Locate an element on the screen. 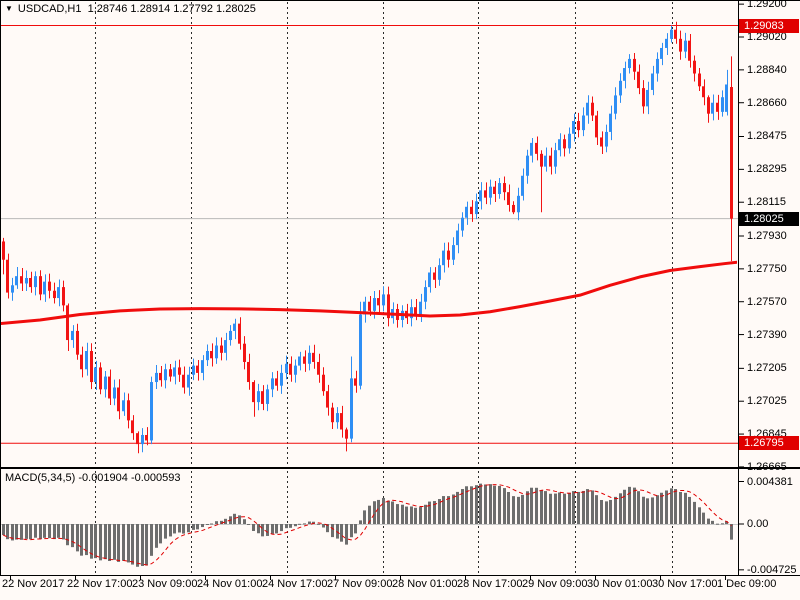  macd-values-text: MACD(5,34,5) -0.001904 -0.000593 is located at coordinates (93, 478).